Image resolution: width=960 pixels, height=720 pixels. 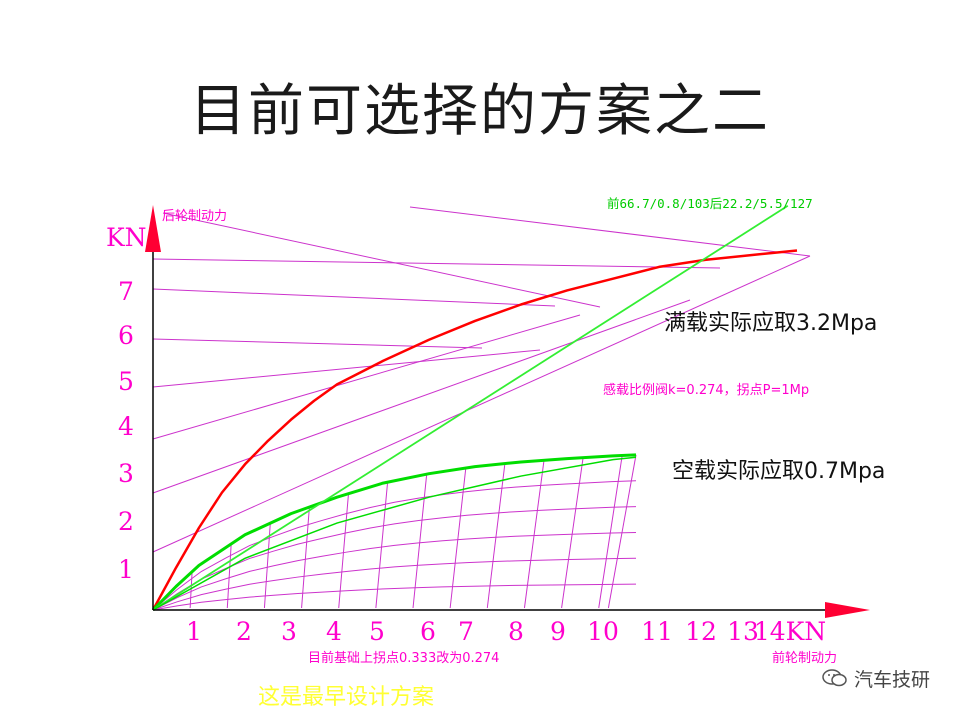 What do you see at coordinates (558, 631) in the screenshot?
I see `x-tick-label: 9` at bounding box center [558, 631].